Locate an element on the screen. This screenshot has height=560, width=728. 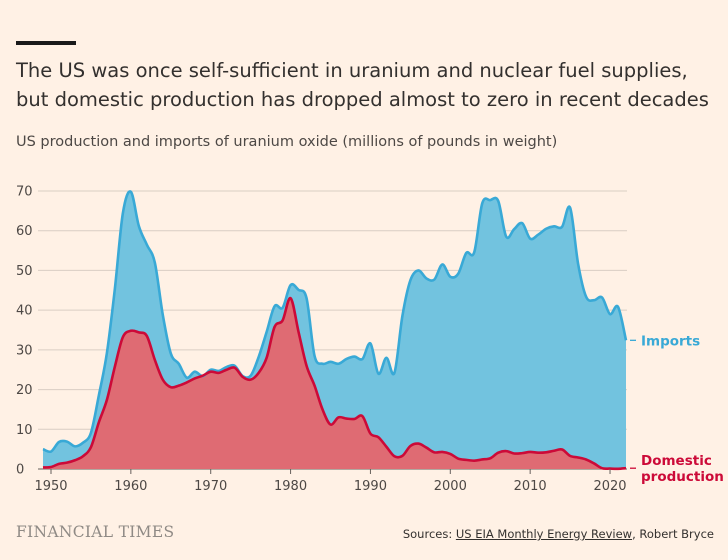
x-tick-label: 2000 is located at coordinates (450, 486).